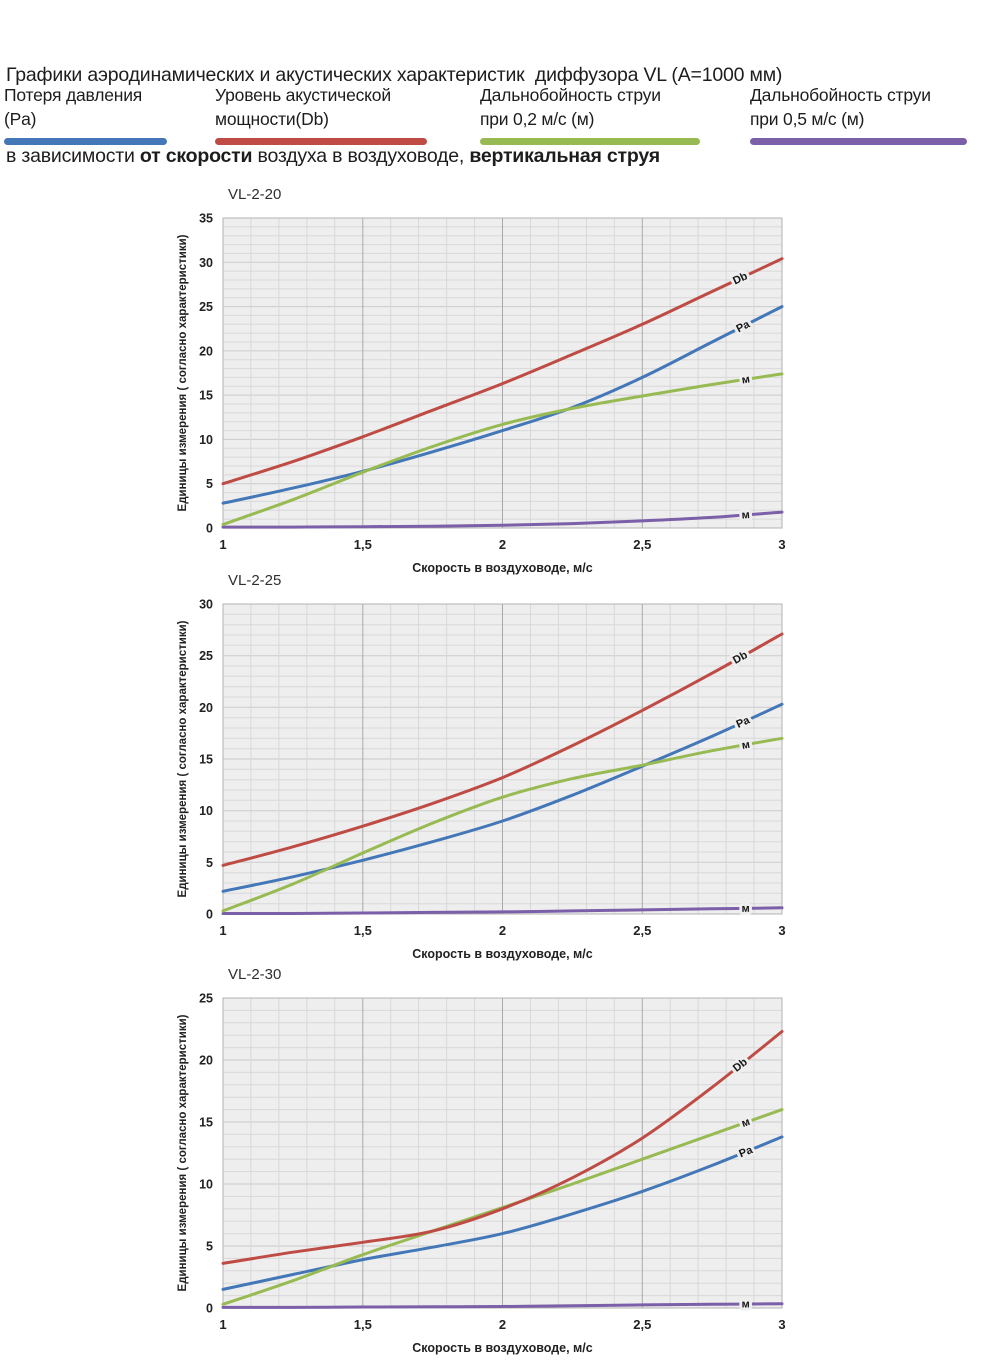 Image resolution: width=992 pixels, height=1364 pixels. I want to click on title-line2-mid: воздуха в воздуховоде,, so click(361, 156).